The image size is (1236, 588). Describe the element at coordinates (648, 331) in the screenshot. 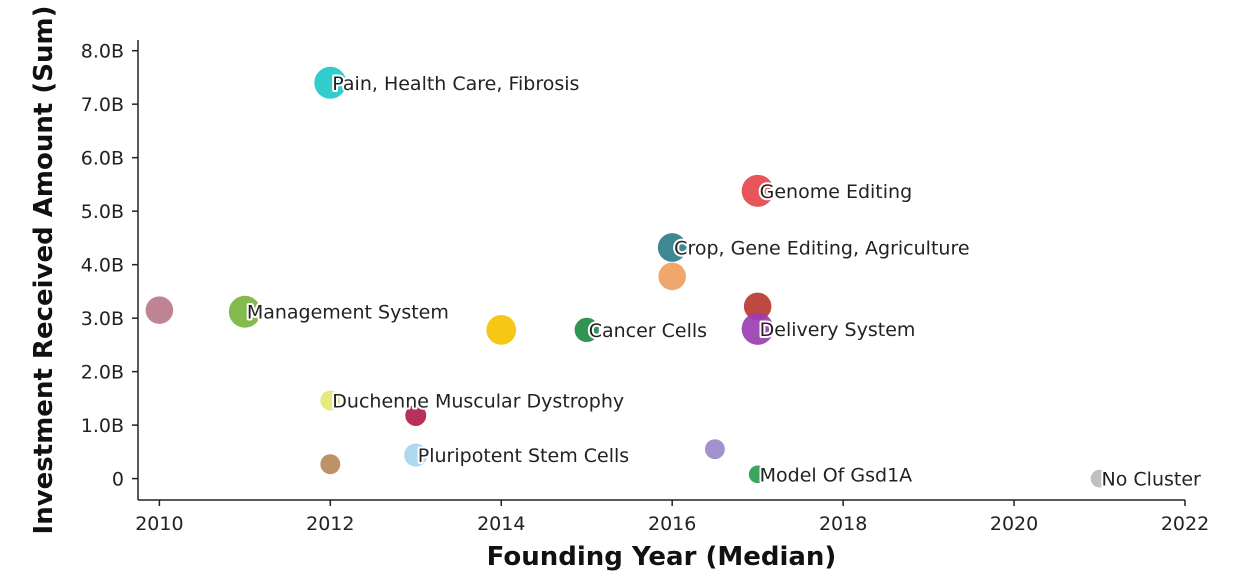

I see `point-label: Cancer Cells` at that location.